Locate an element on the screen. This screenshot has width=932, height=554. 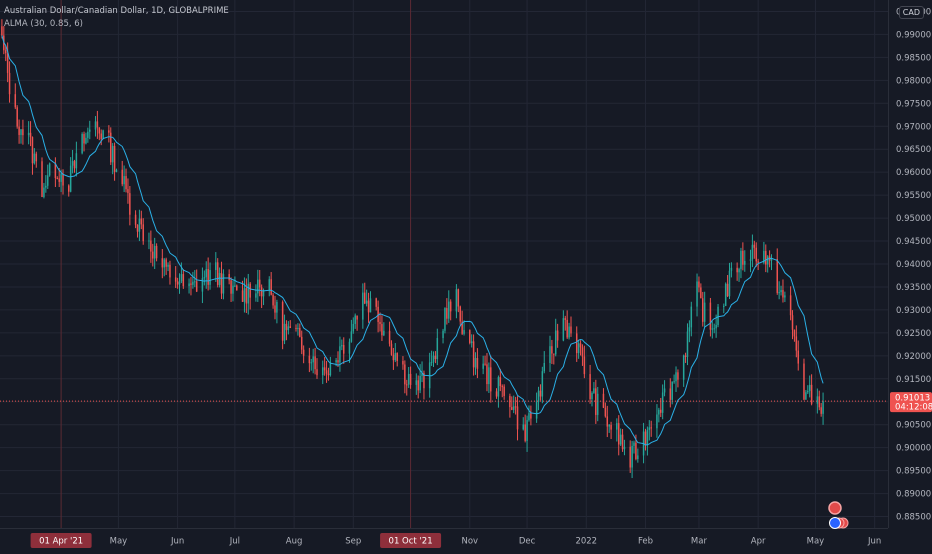
currency-button: CAD is located at coordinates (911, 12).